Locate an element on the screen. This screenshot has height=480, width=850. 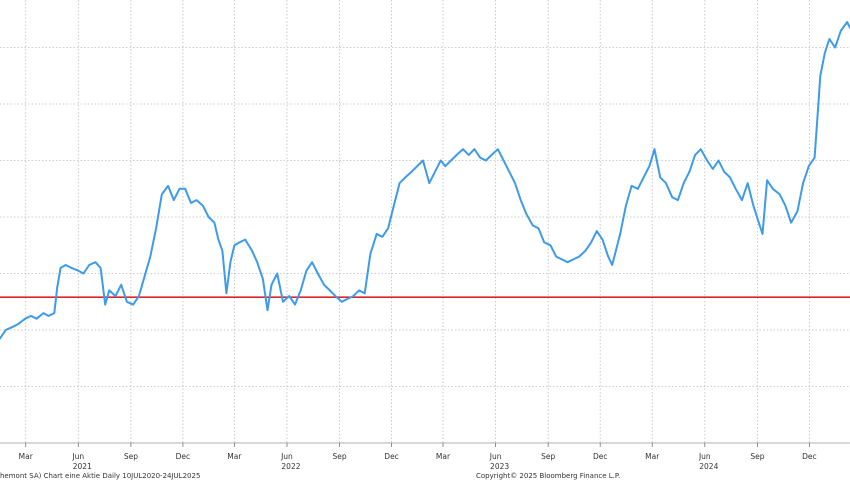
year-label: 2023 is located at coordinates (499, 466).